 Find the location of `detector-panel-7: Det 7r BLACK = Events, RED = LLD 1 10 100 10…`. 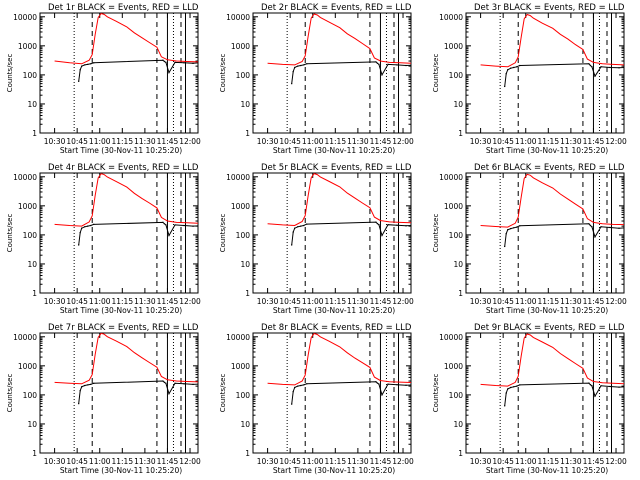

detector-panel-7: Det 7r BLACK = Events, RED = LLD 1 10 100 10… is located at coordinates (103, 399).